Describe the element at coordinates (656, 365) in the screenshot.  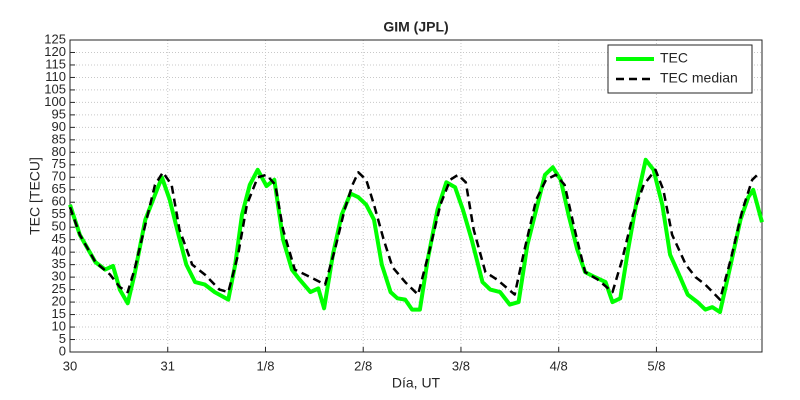
I see `x-tick-label: 5/8` at that location.